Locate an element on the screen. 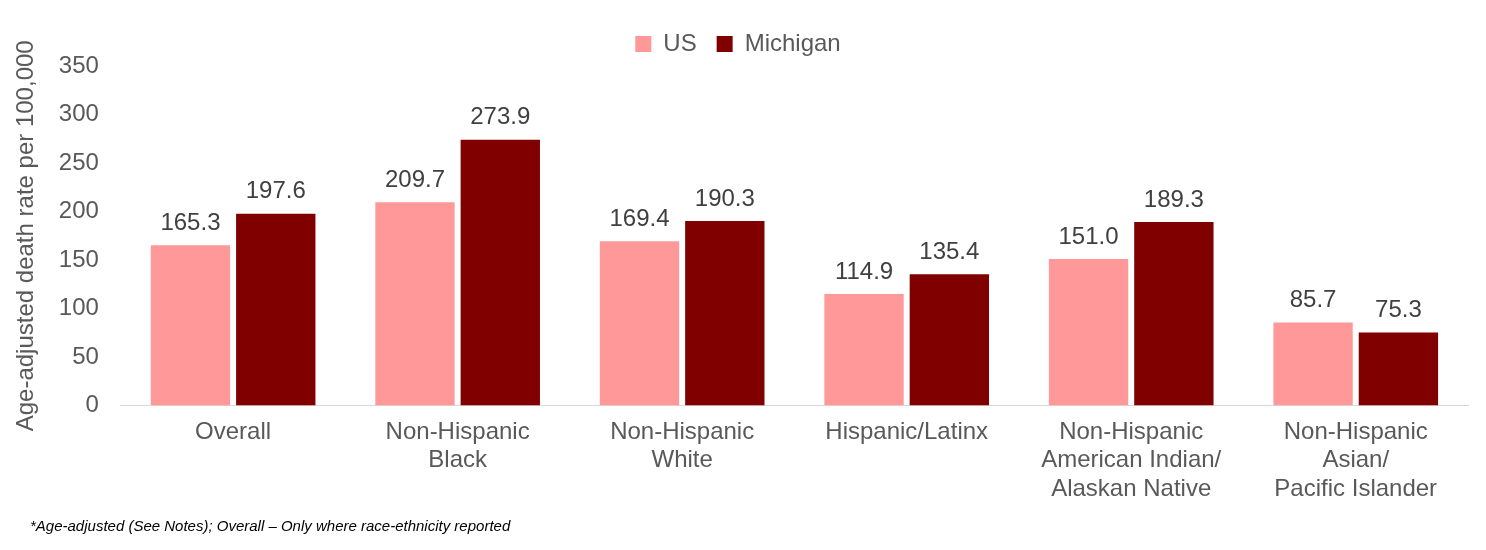 This screenshot has width=1486, height=550. x-tick-label: Overall is located at coordinates (233, 430).